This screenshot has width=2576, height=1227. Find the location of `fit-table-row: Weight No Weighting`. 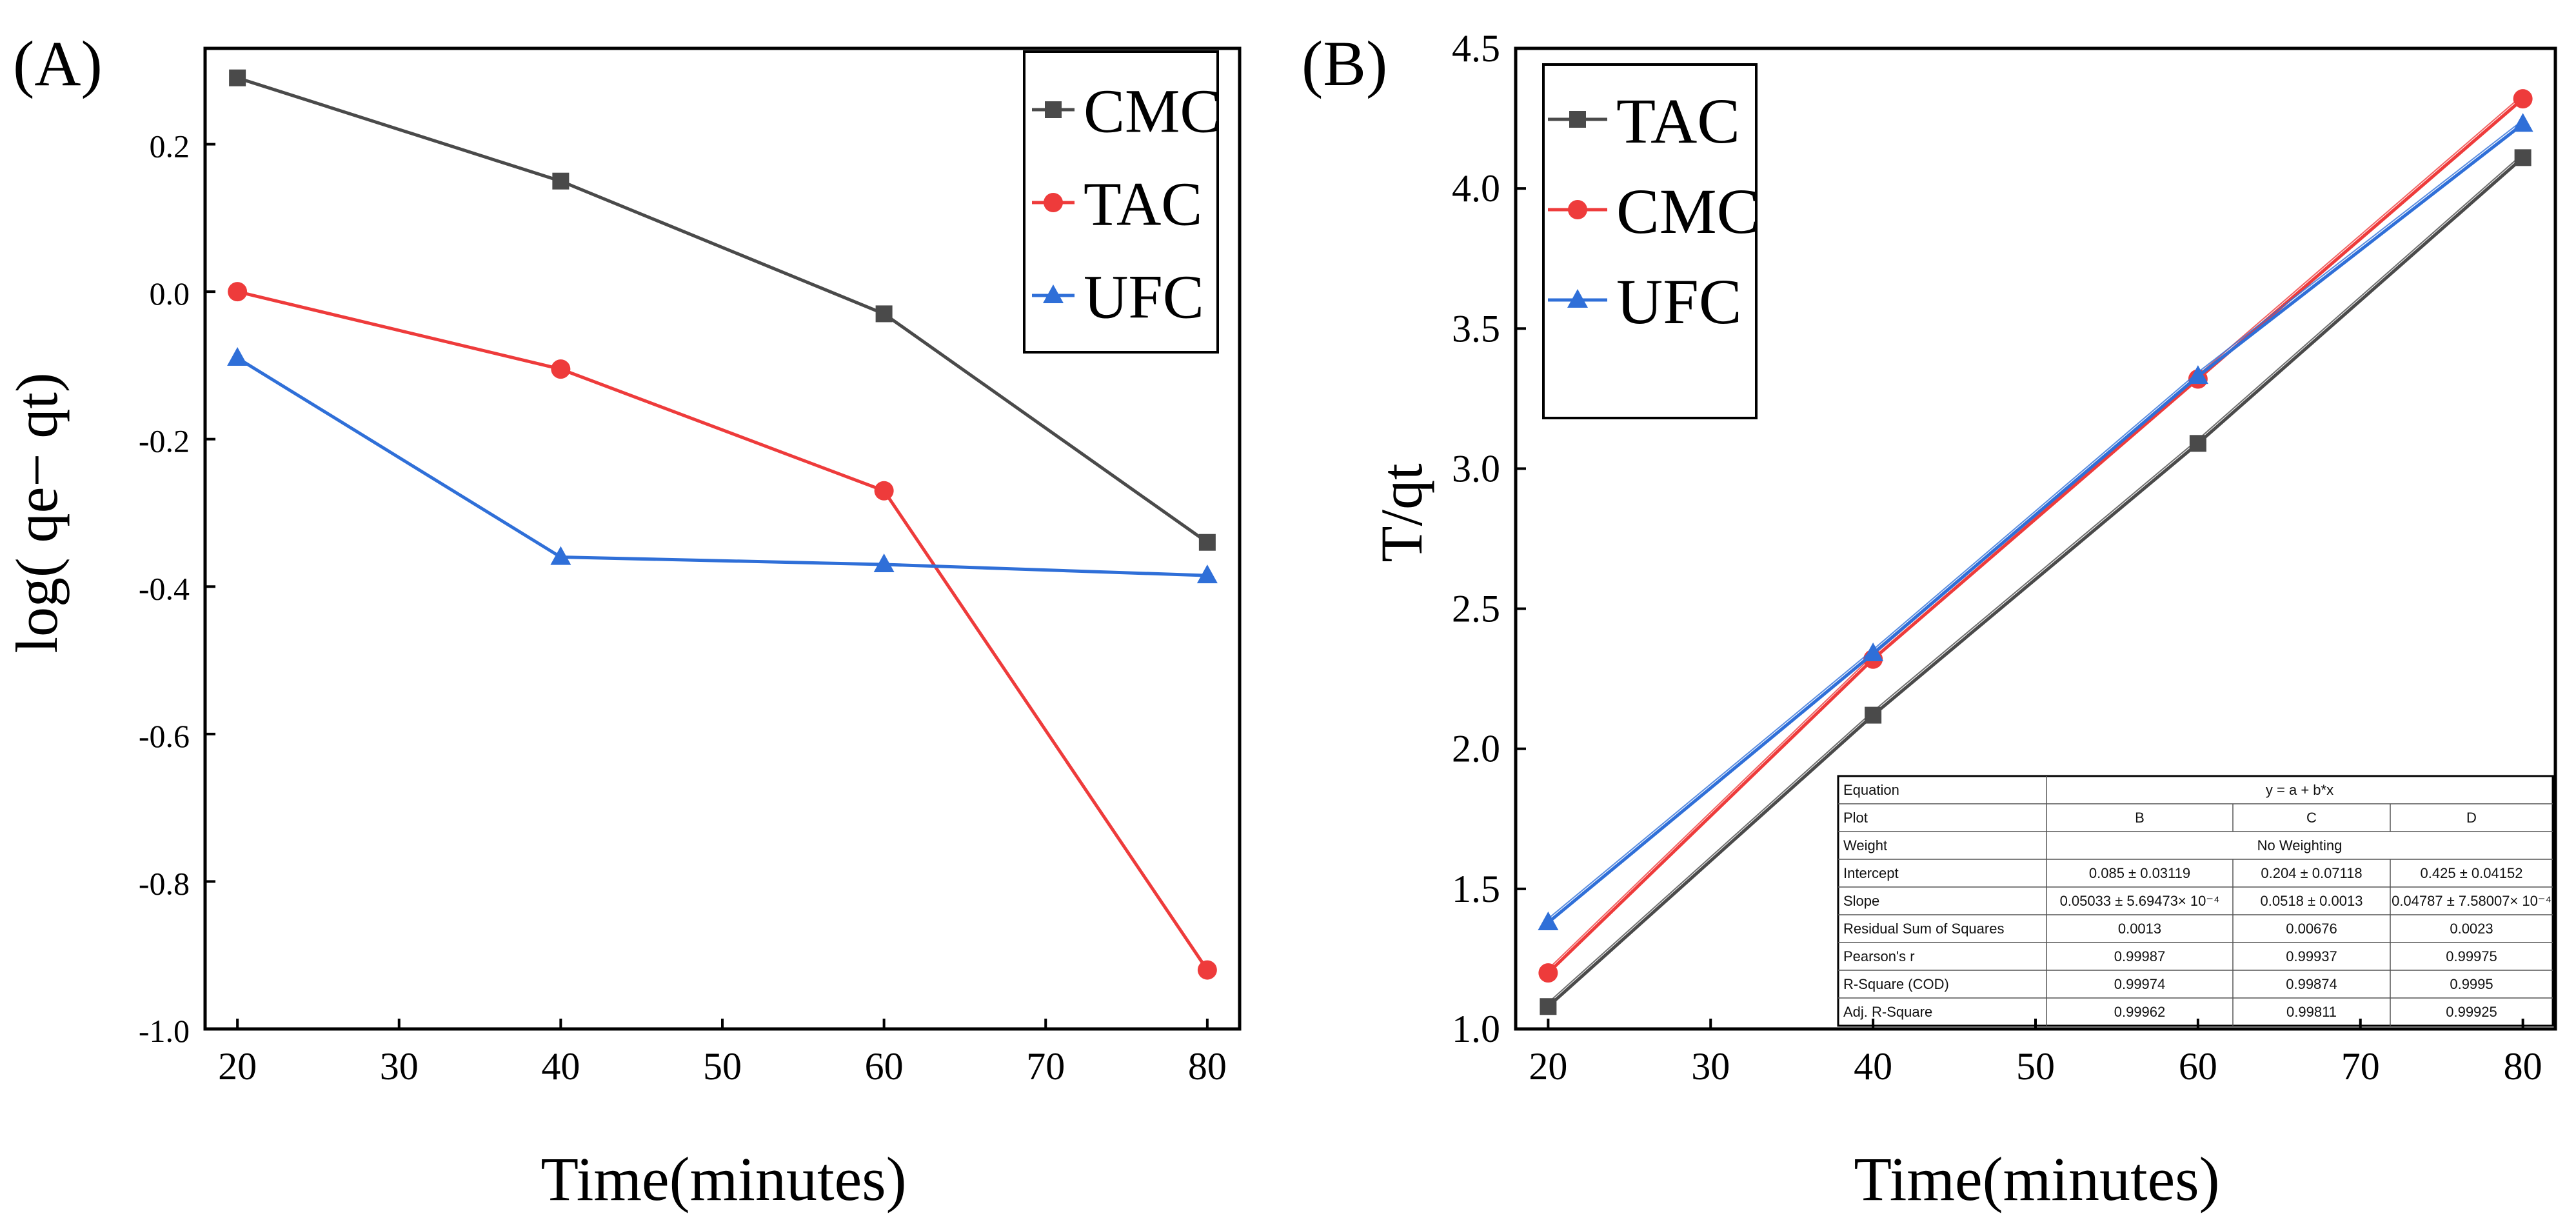

fit-table-row: Weight No Weighting is located at coordinates (2195, 842).